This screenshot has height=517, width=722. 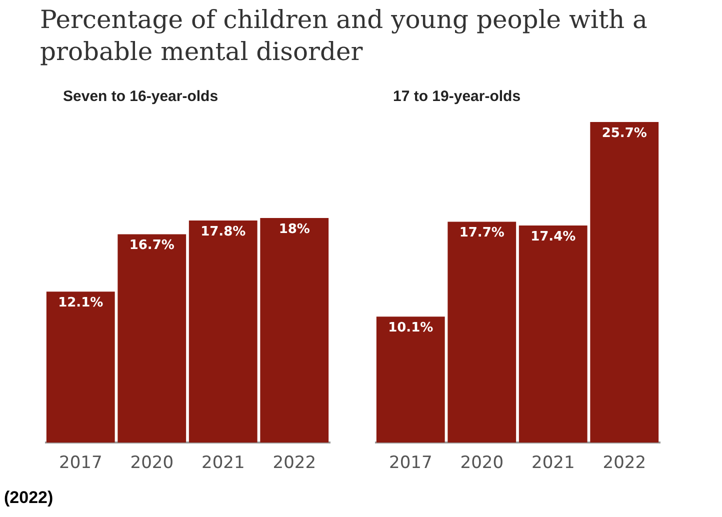 I want to click on chart-subtitle: Seven to 16-year-olds, so click(x=140, y=96).